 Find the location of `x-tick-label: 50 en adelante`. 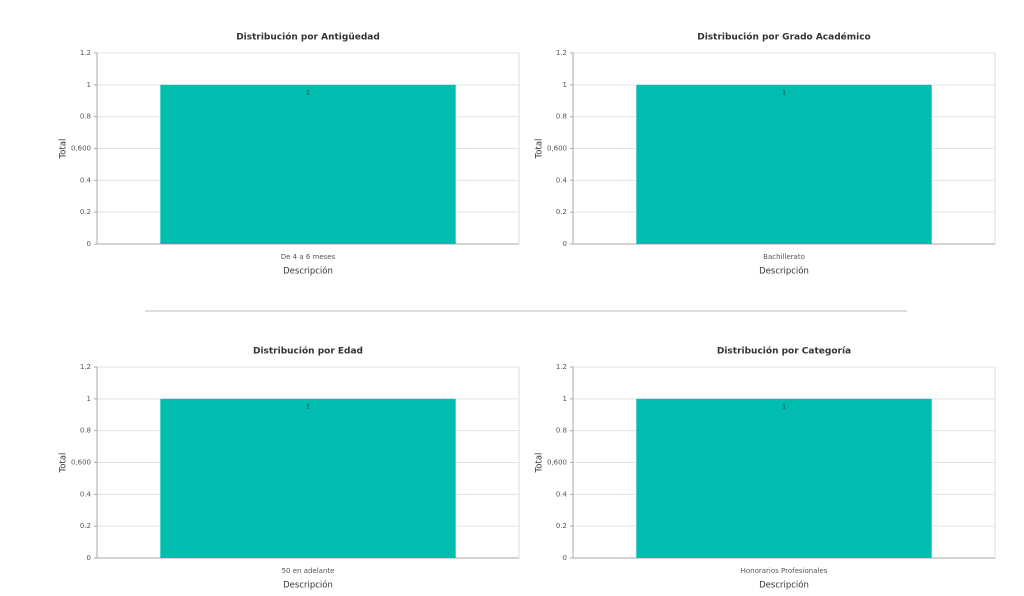

x-tick-label: 50 en adelante is located at coordinates (308, 571).